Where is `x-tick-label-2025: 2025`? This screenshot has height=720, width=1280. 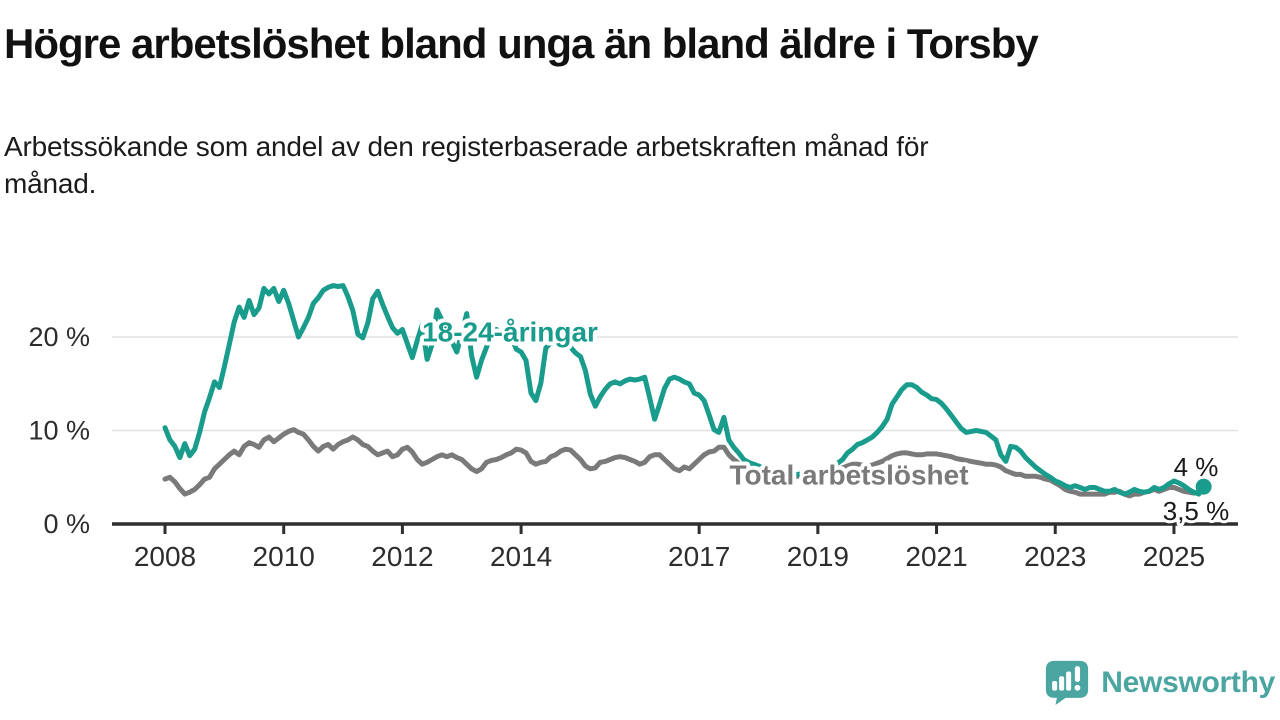
x-tick-label-2025: 2025 is located at coordinates (1174, 556).